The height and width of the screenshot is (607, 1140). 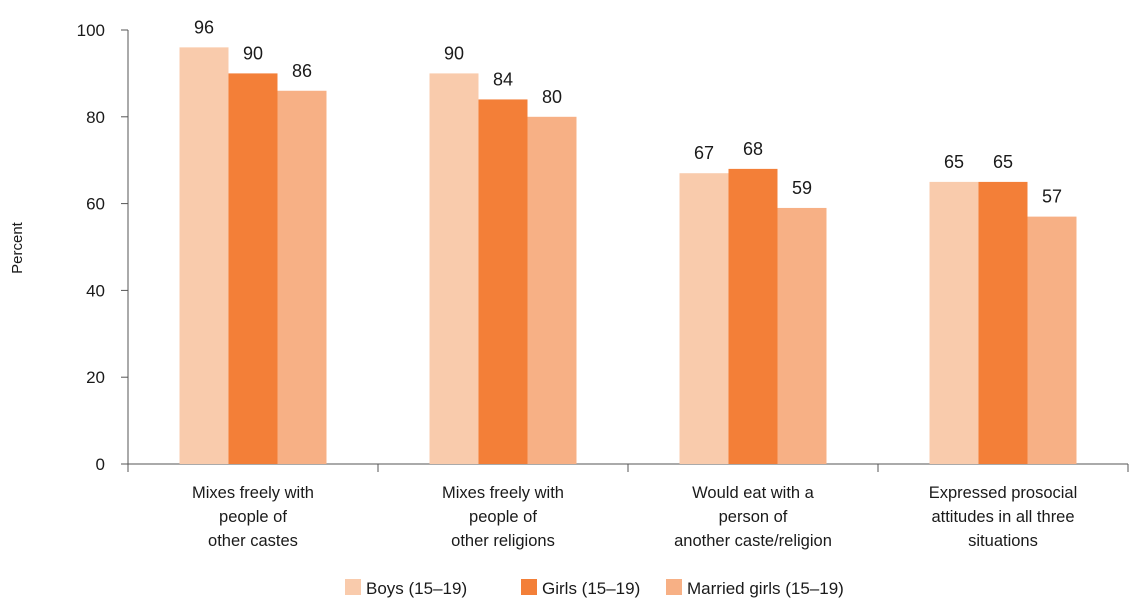 What do you see at coordinates (765, 588) in the screenshot?
I see `legend-label: Married girls (15–19)` at bounding box center [765, 588].